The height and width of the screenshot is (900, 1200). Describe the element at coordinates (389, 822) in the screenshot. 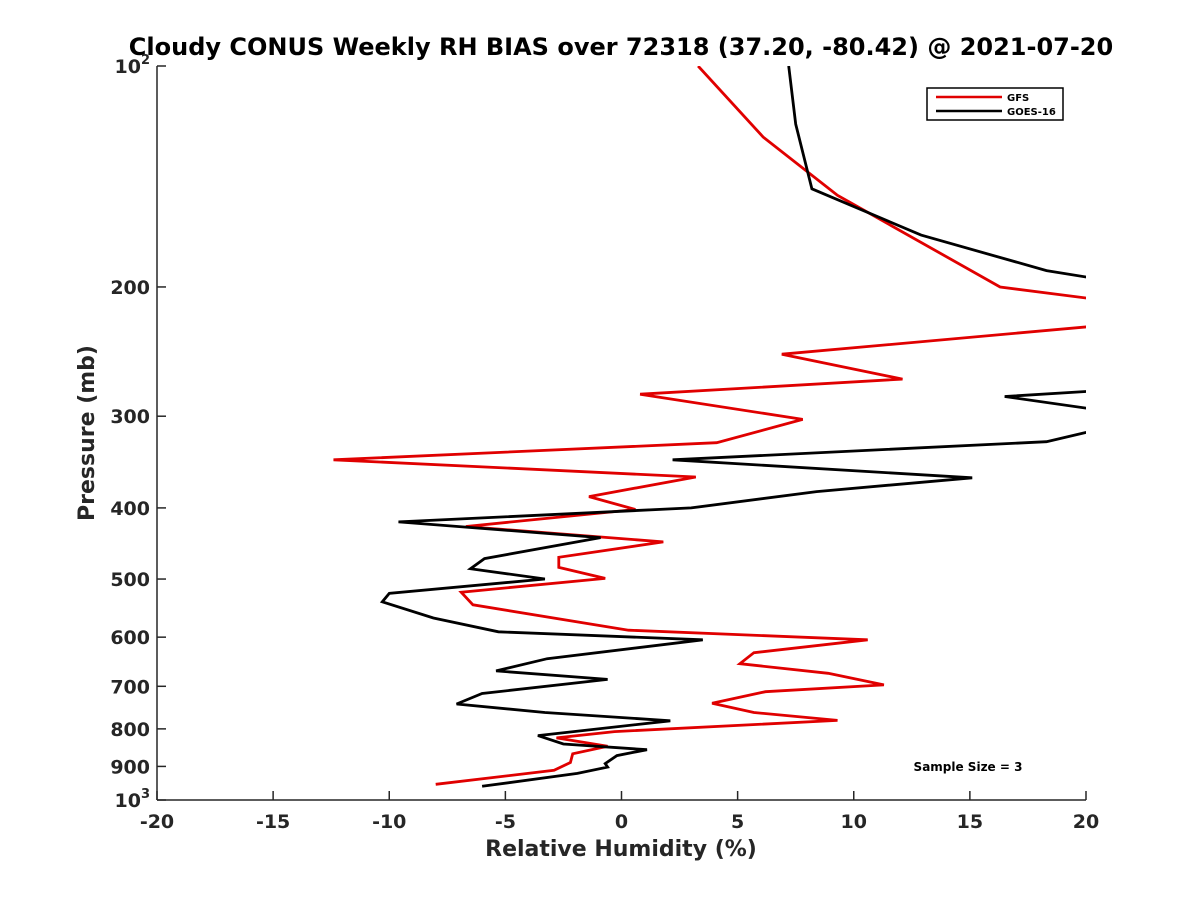

I see `x-tick-label: -10` at that location.